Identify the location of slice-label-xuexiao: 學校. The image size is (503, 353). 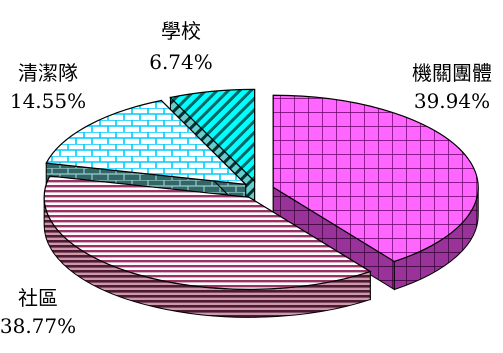
(181, 31).